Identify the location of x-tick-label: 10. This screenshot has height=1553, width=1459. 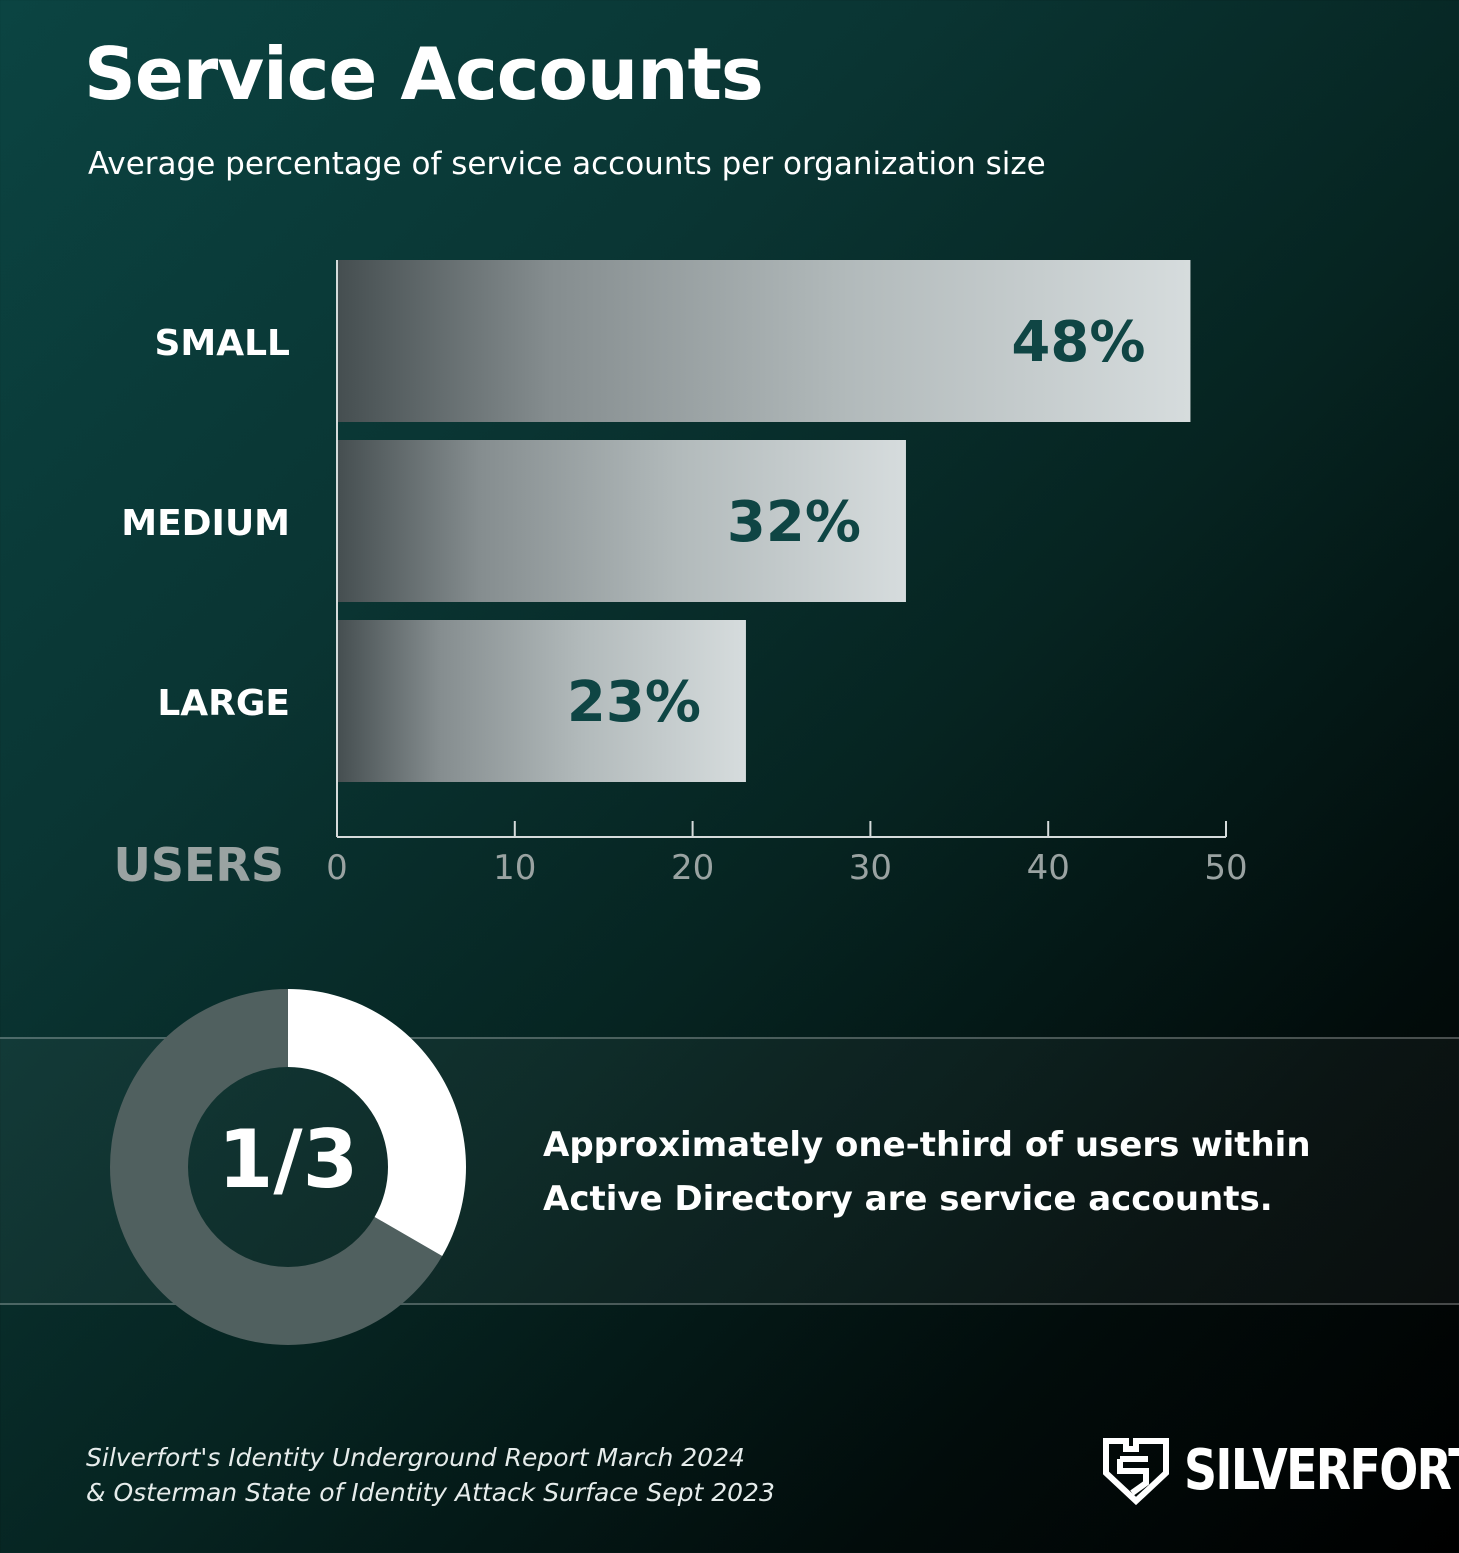
(514, 868).